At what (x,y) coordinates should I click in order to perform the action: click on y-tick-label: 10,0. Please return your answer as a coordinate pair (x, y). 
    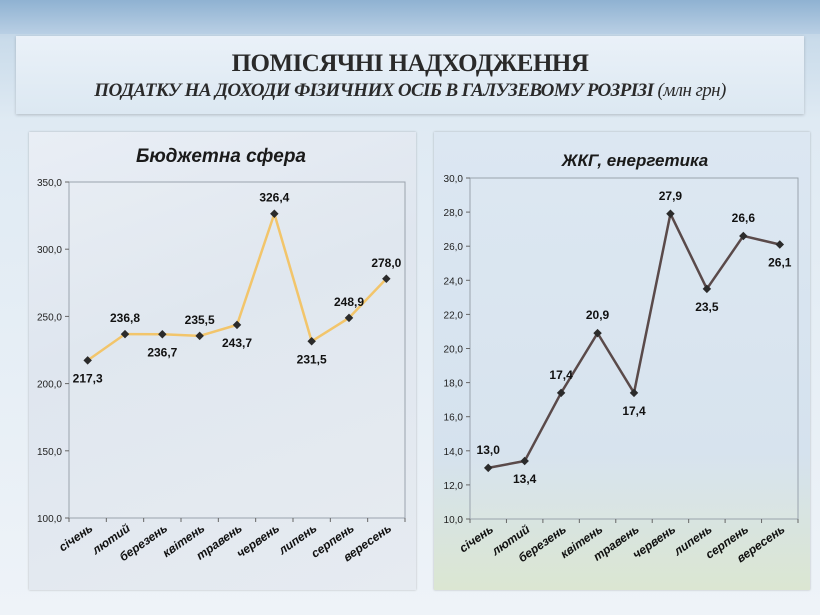
    Looking at the image, I should click on (454, 520).